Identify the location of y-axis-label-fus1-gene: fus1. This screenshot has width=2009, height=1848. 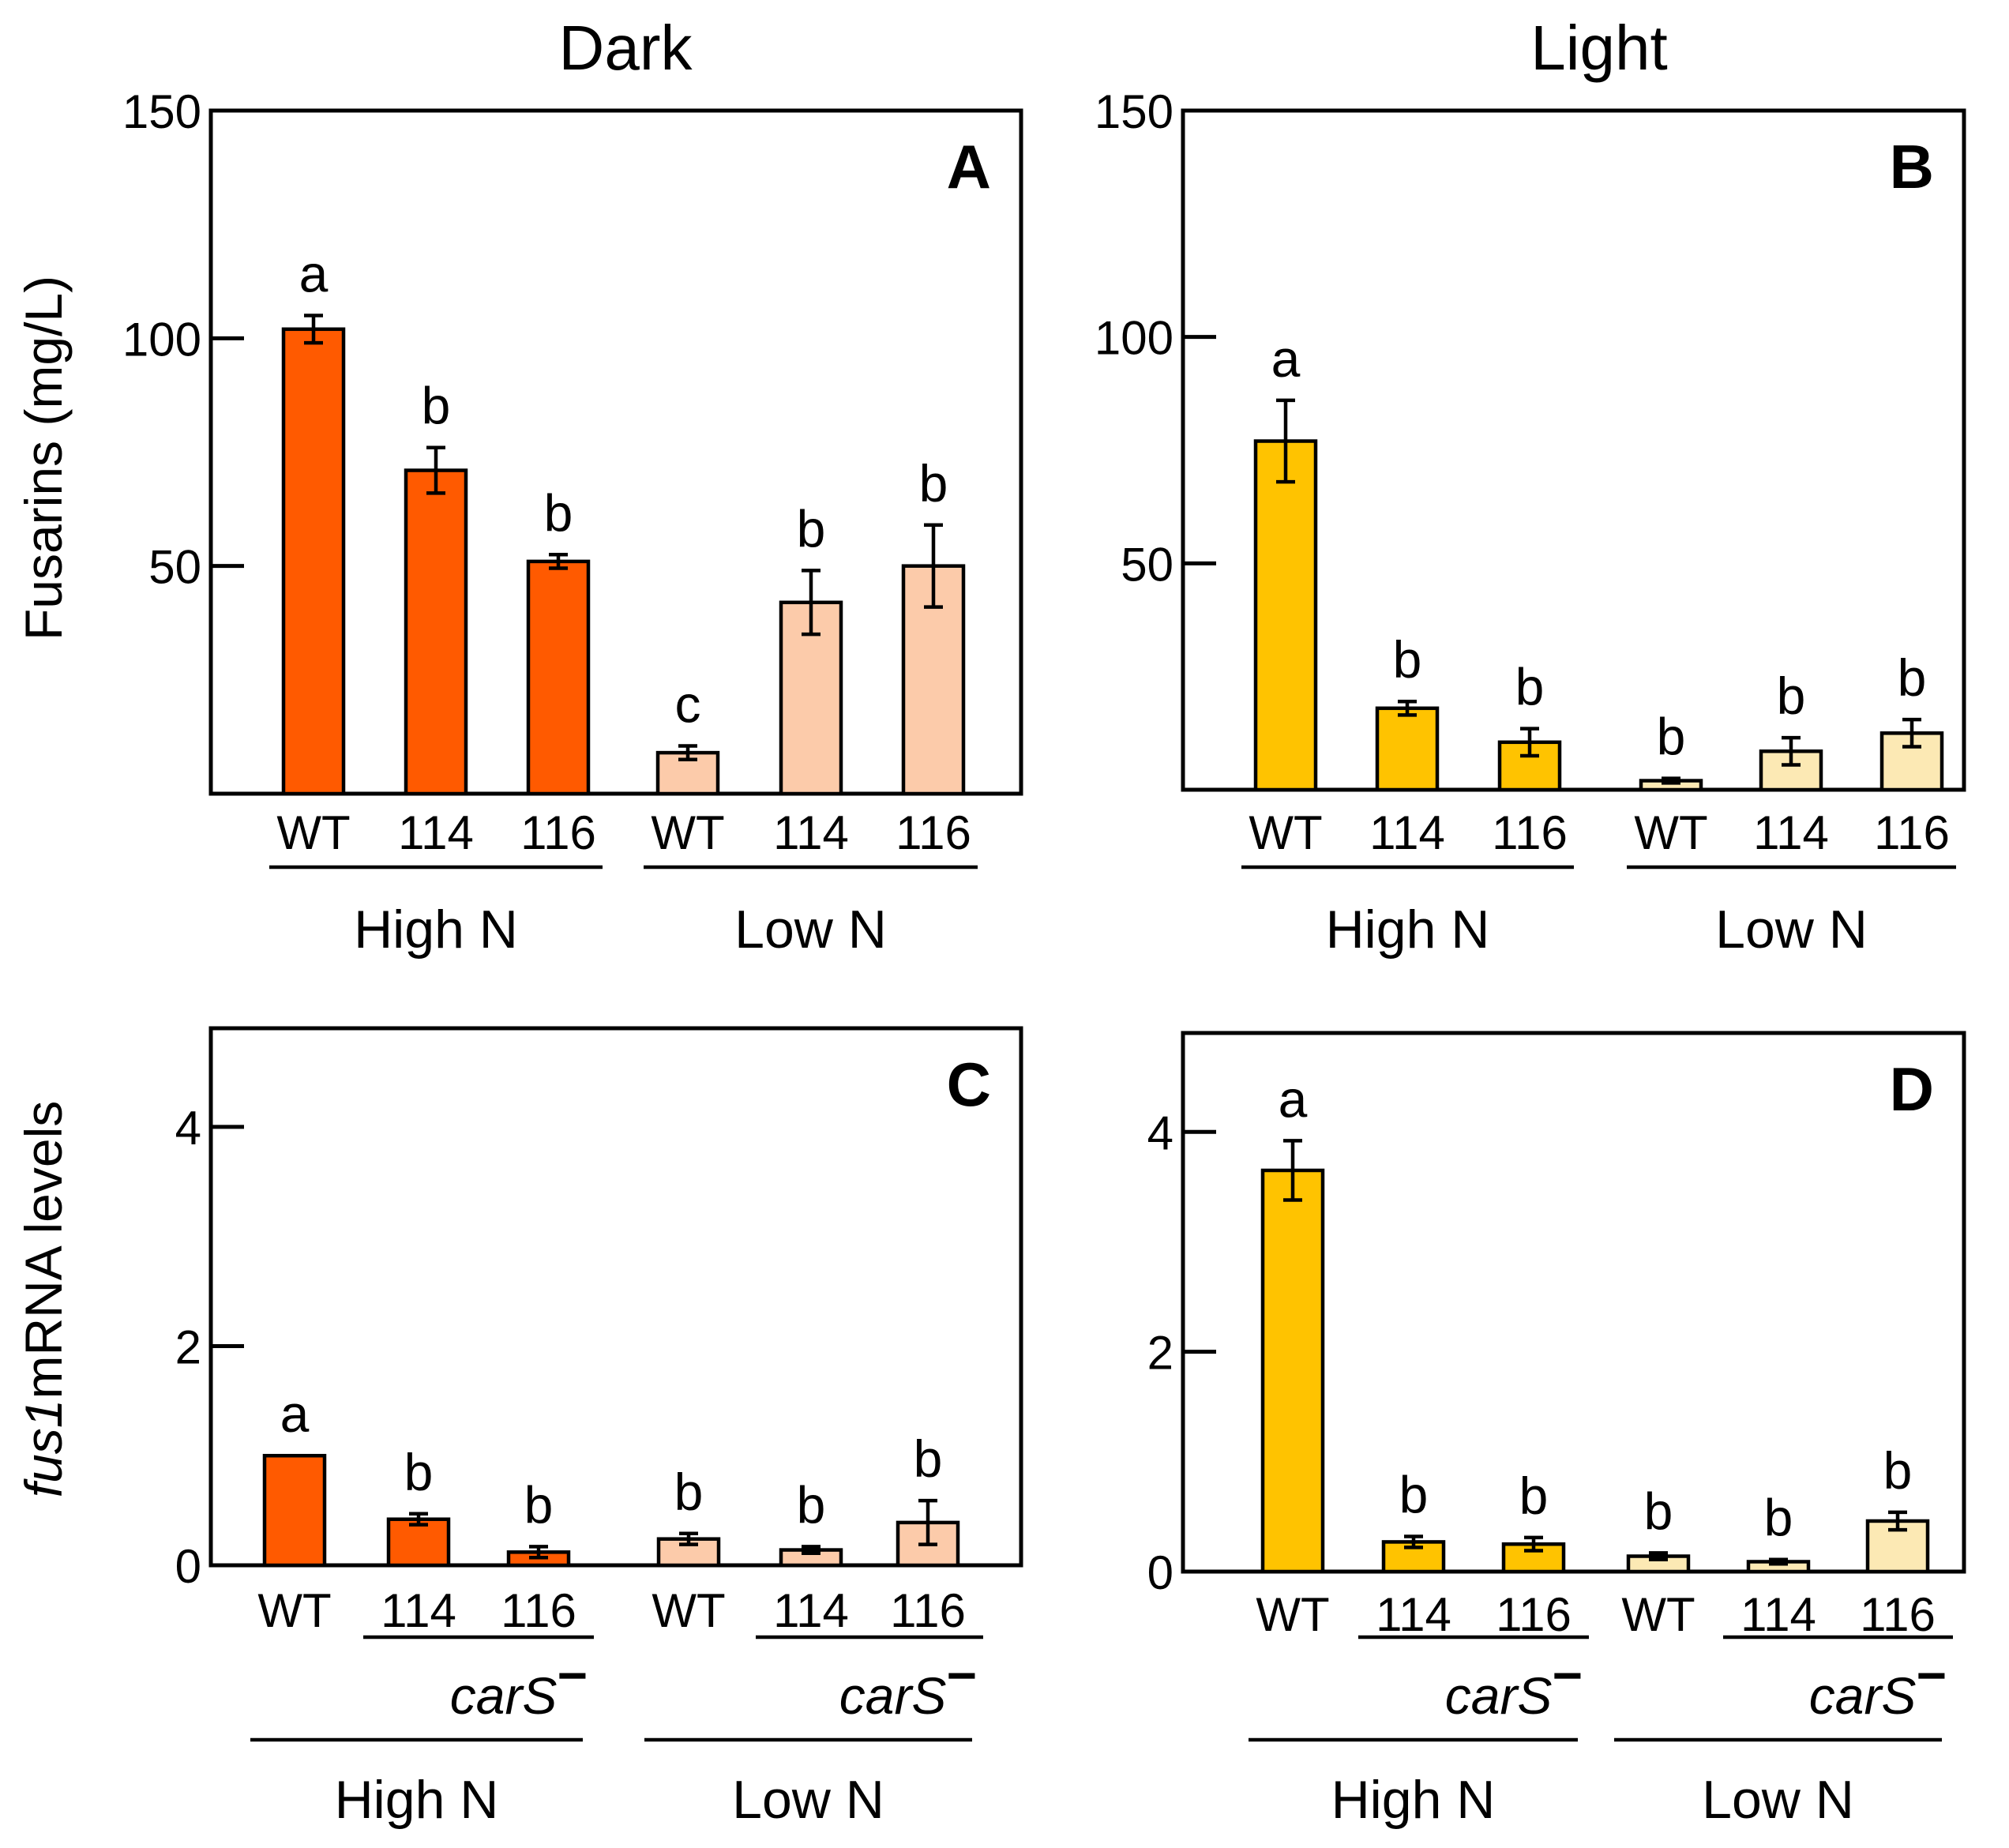
(43, 1448).